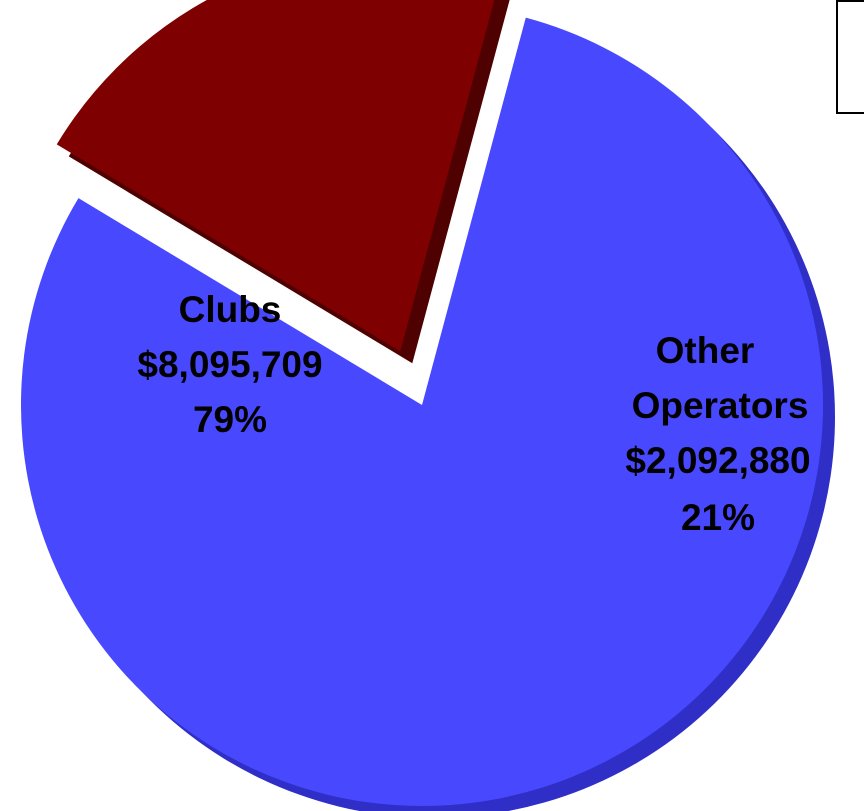  What do you see at coordinates (229, 364) in the screenshot?
I see `clubs-value-label: $8,095,709` at bounding box center [229, 364].